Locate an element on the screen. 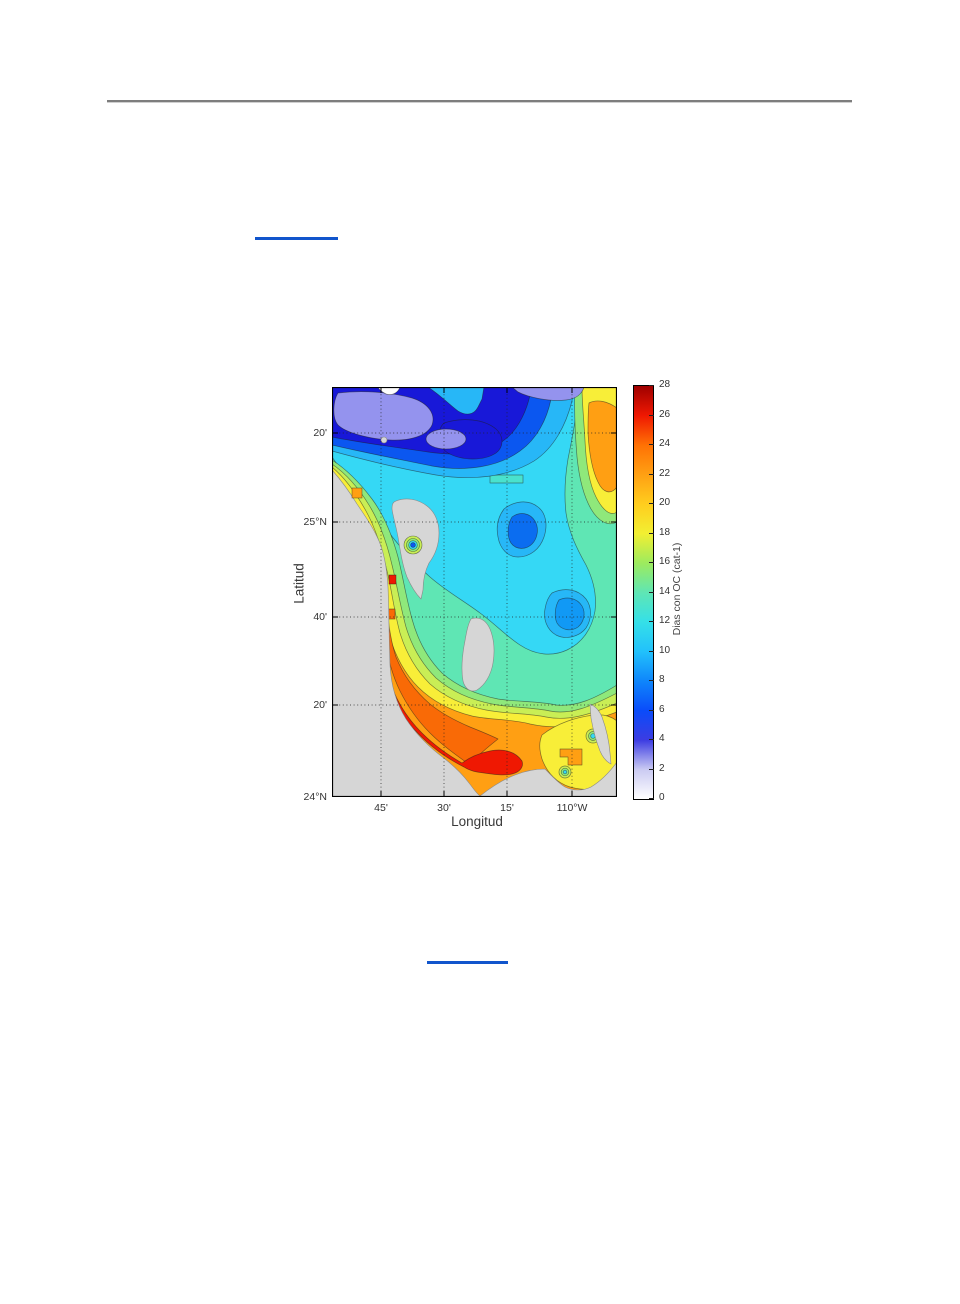 This screenshot has height=1304, width=960. colorbar is located at coordinates (643, 592).